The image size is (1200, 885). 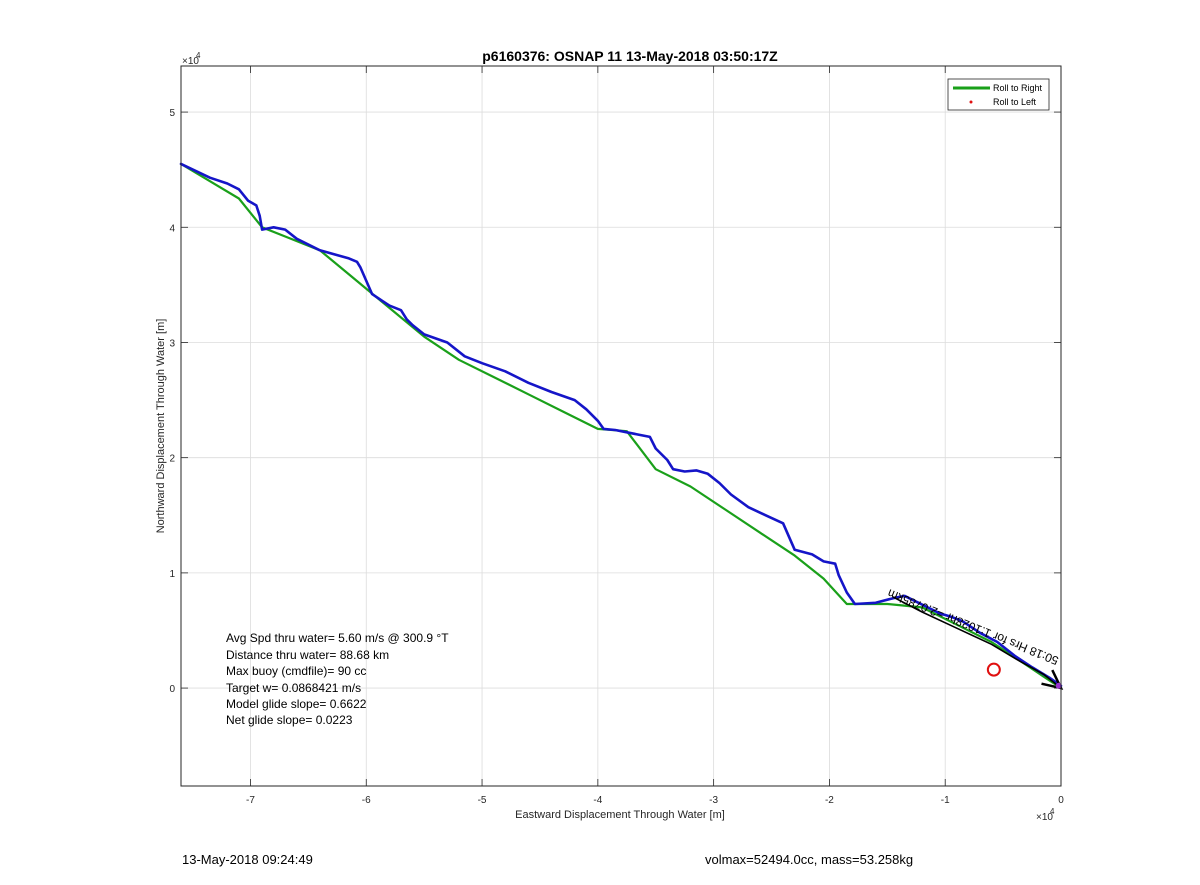 I want to click on y-tick-label: 1, so click(x=172, y=574).